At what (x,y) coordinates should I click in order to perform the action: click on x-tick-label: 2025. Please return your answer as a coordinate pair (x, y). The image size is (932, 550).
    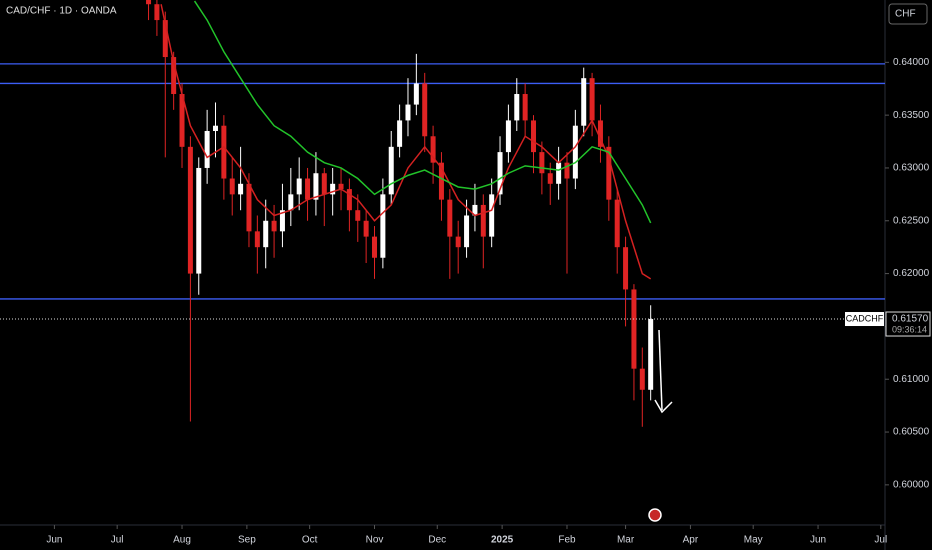
    Looking at the image, I should click on (502, 540).